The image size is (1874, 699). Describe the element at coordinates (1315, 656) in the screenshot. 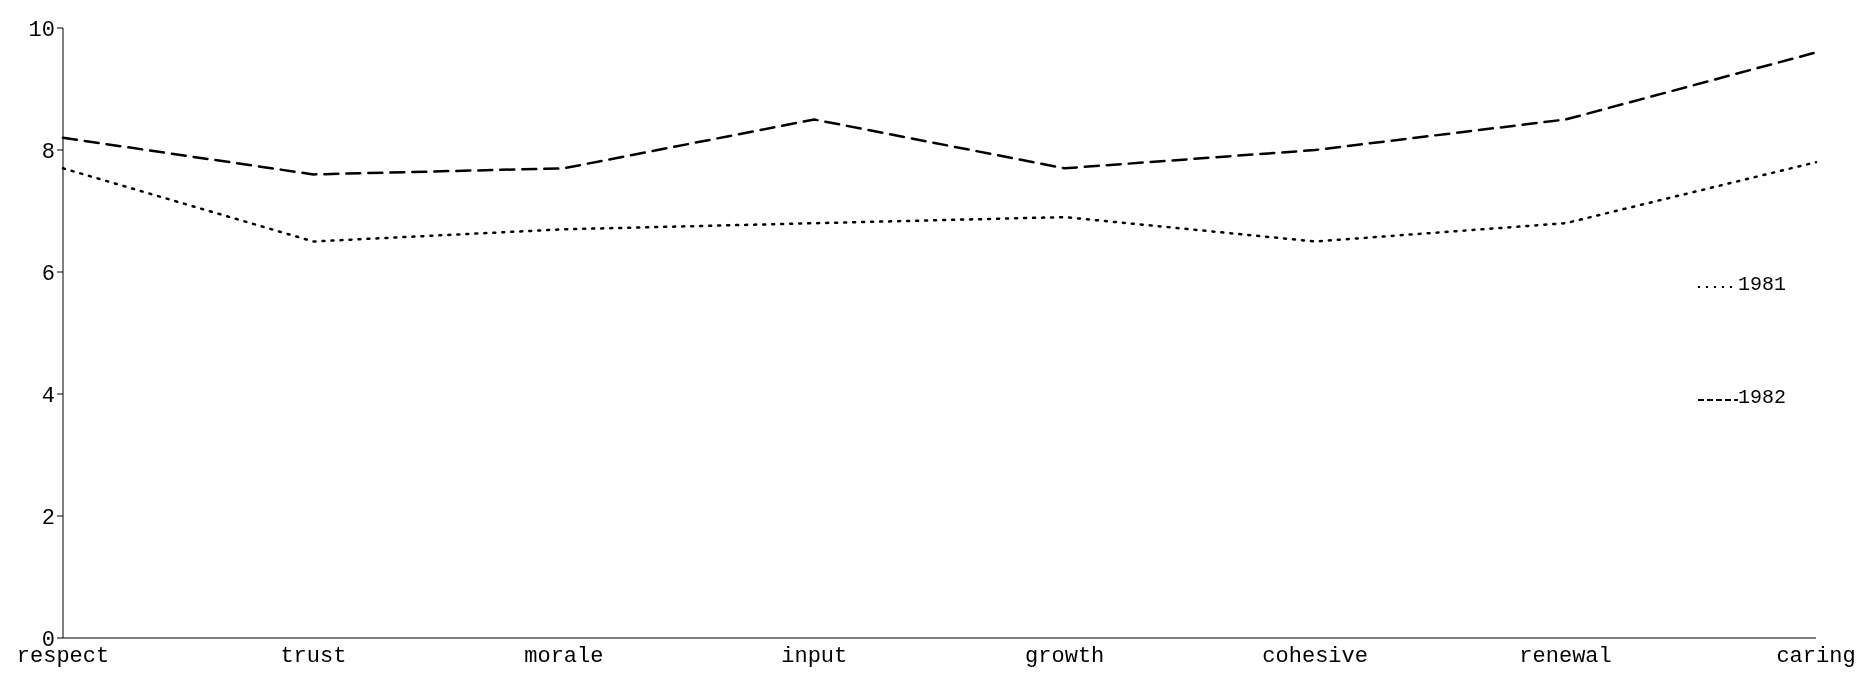

I see `x-tick-label: cohesive` at that location.